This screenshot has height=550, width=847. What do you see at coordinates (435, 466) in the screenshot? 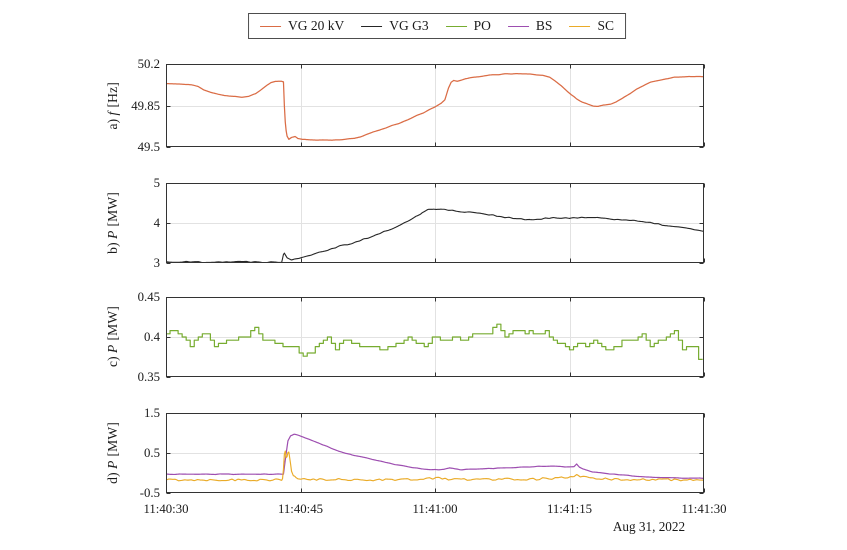
I see `series-sc-line` at bounding box center [435, 466].